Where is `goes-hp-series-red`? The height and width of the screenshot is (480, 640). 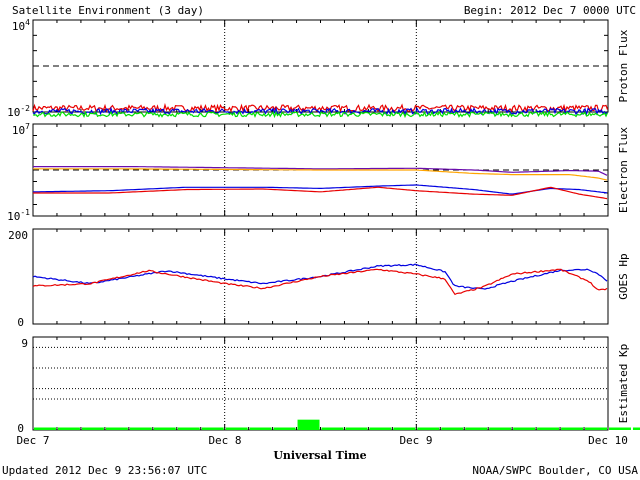
goes-hp-series-red is located at coordinates (320, 282).